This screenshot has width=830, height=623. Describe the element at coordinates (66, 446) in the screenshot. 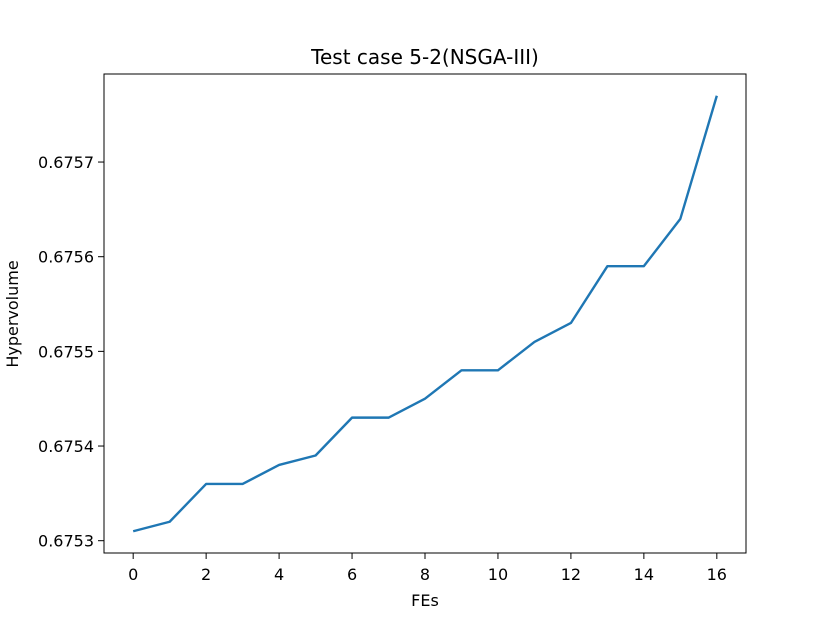

I see `y-tick-label: 0.6754` at that location.